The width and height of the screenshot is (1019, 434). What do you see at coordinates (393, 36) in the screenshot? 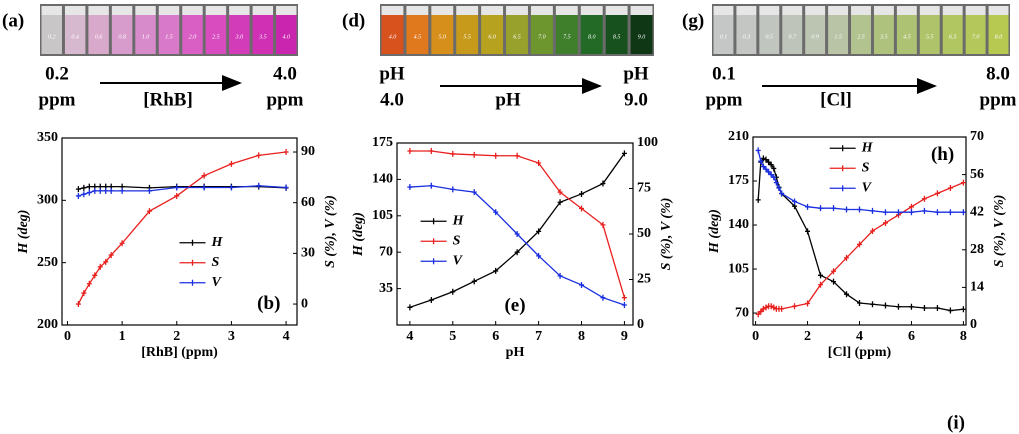
I see `vial-label: 4.0` at bounding box center [393, 36].